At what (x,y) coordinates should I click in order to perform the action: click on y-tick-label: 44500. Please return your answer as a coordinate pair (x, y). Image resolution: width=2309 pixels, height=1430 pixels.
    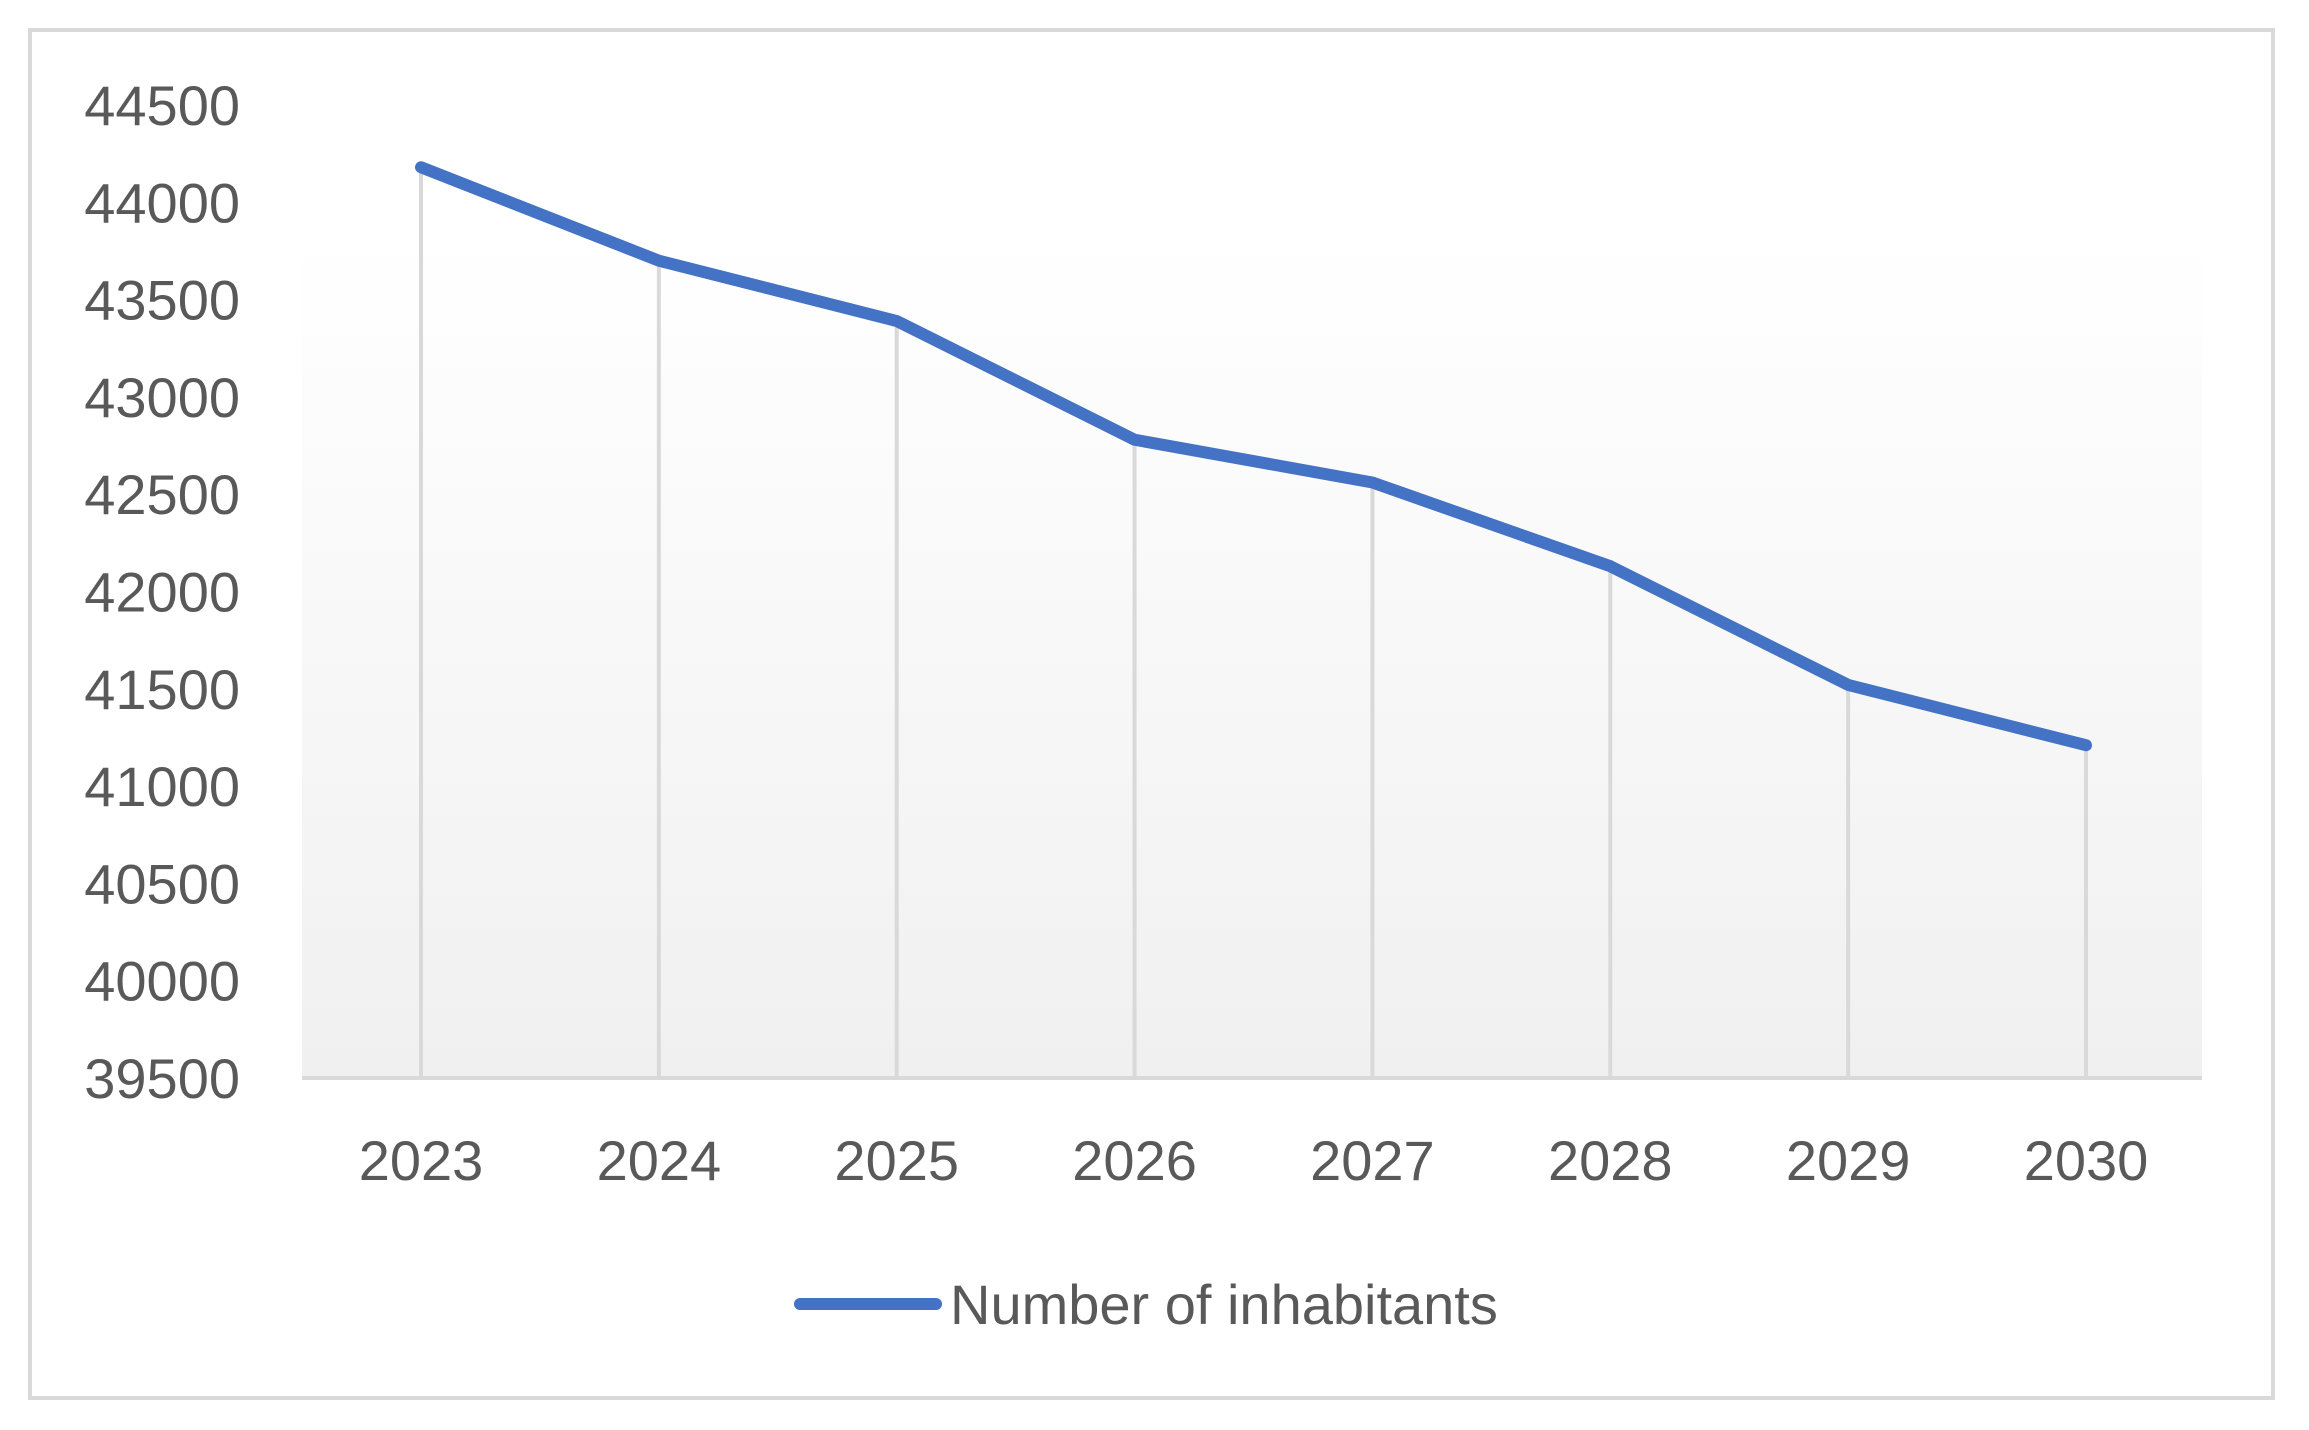
    Looking at the image, I should click on (162, 105).